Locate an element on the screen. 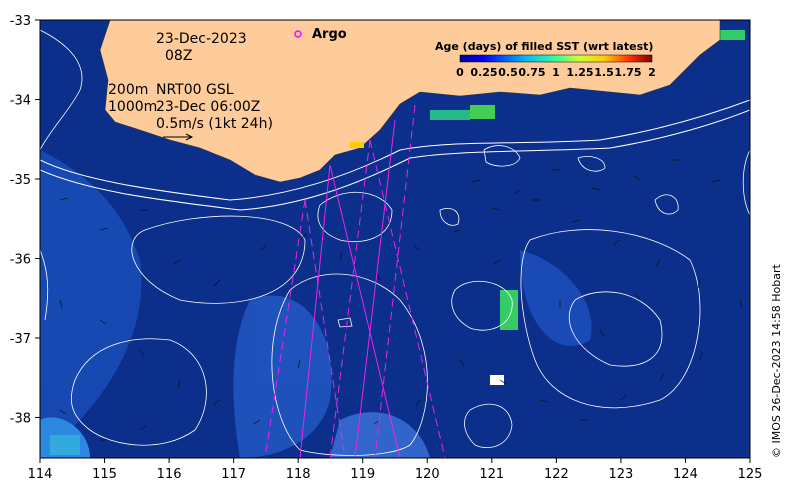 Image resolution: width=791 pixels, height=492 pixels. legend-tick-label: 0.75 is located at coordinates (531, 72).